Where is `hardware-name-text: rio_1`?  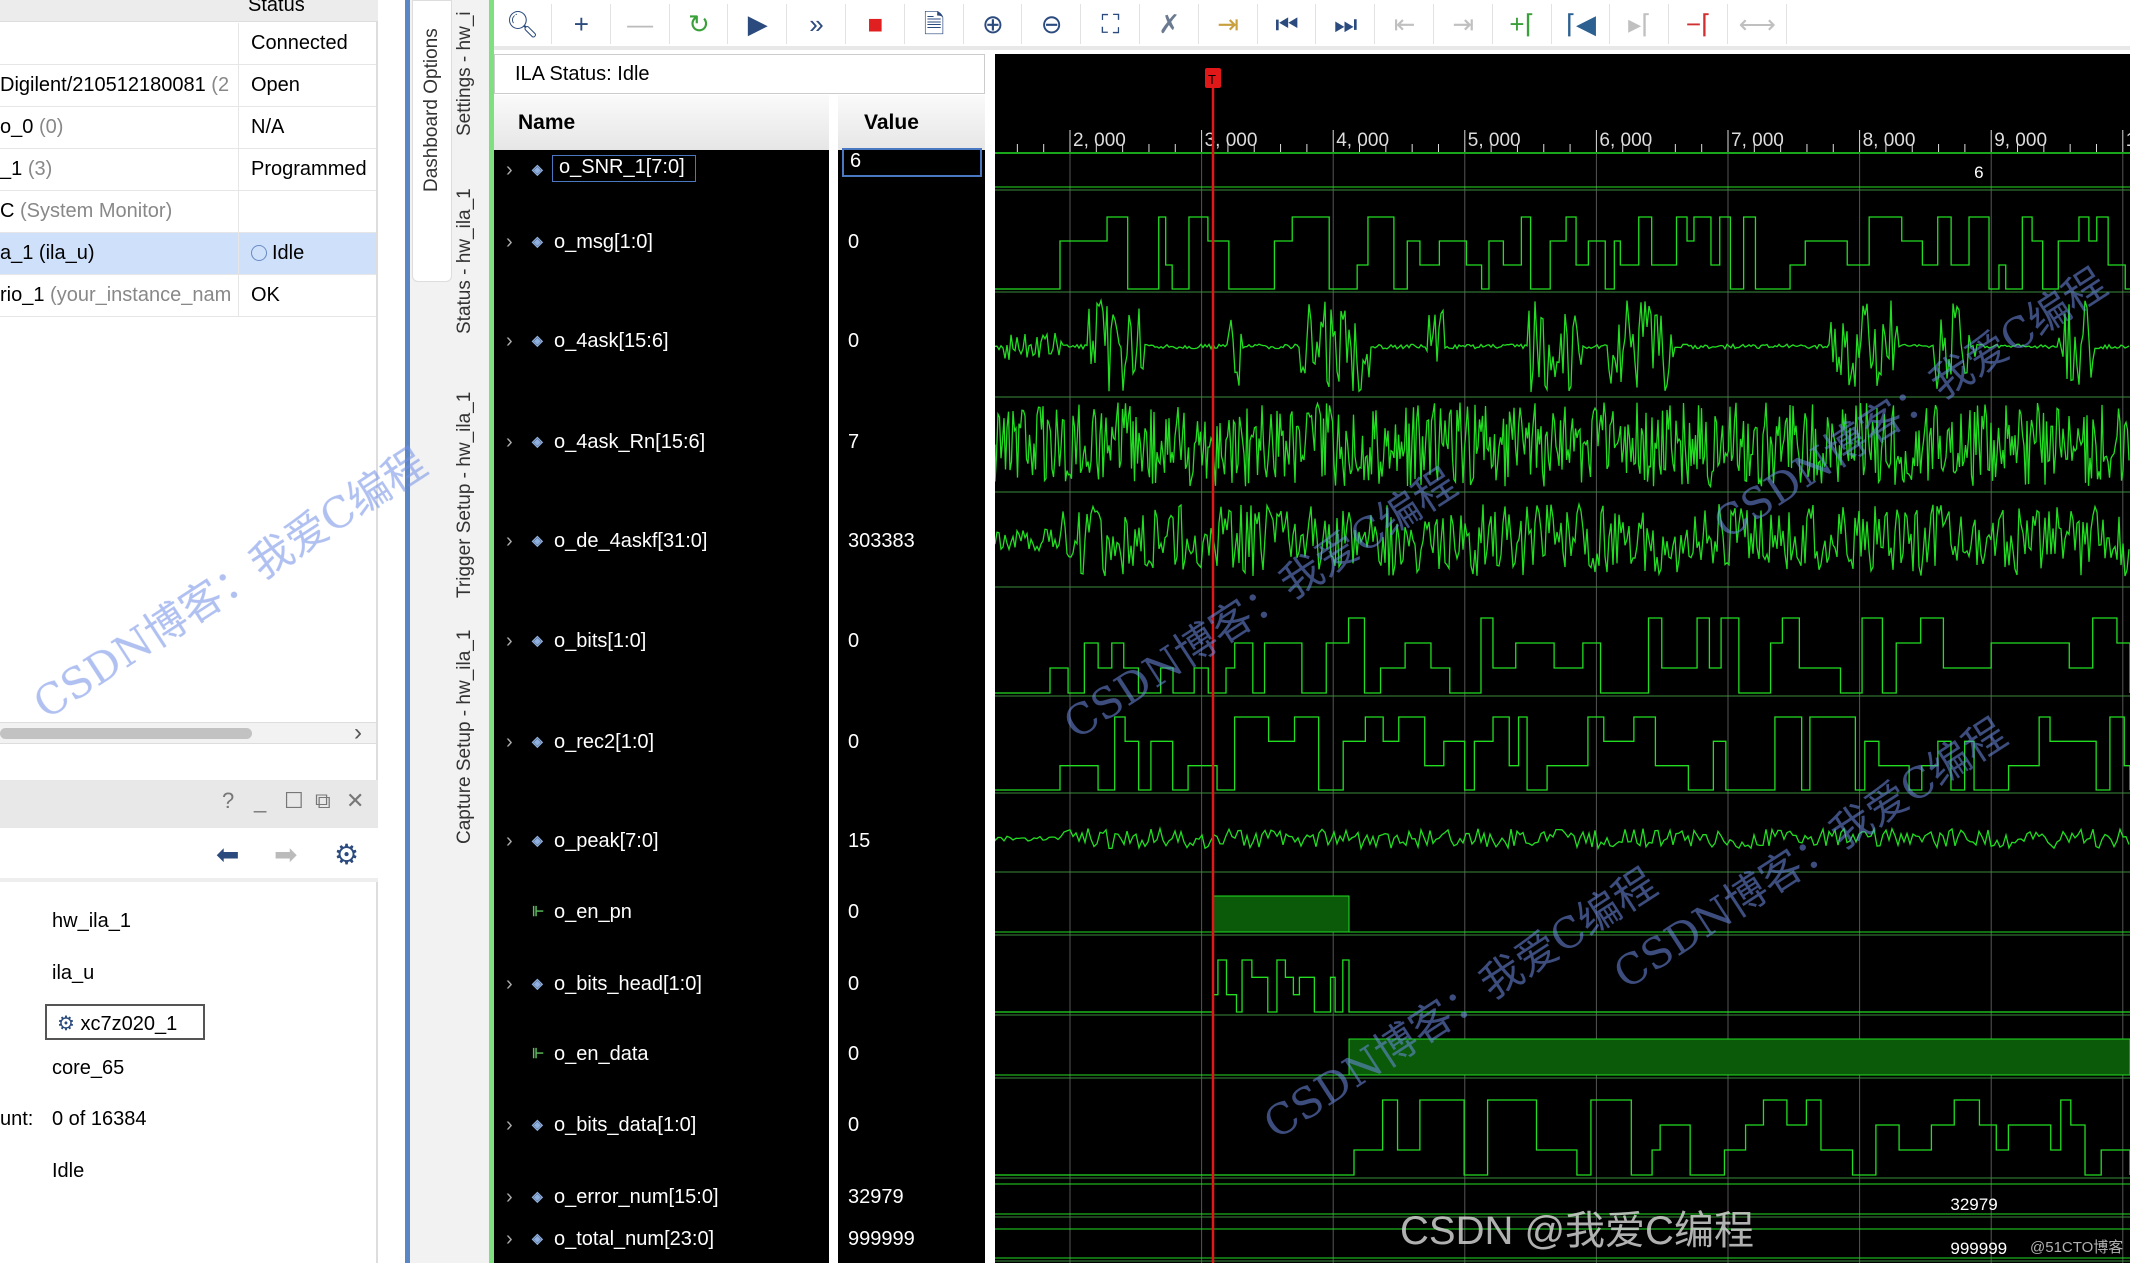 hardware-name-text: rio_1 is located at coordinates (25, 295).